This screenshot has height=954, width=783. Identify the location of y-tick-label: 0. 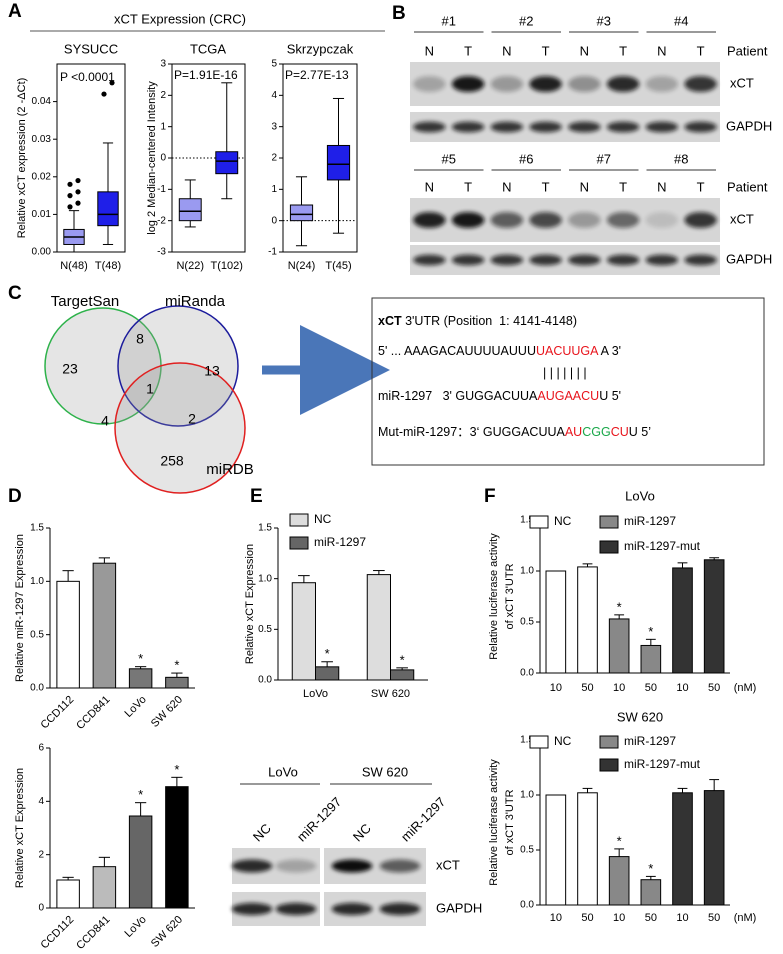
(163, 158).